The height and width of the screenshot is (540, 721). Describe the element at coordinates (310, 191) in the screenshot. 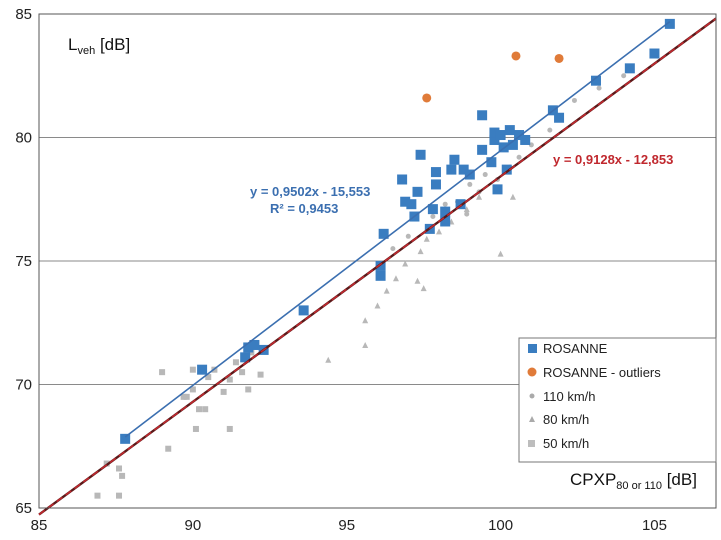

I see `blue-fit-equation: y = 0,9502x - 15,553` at that location.